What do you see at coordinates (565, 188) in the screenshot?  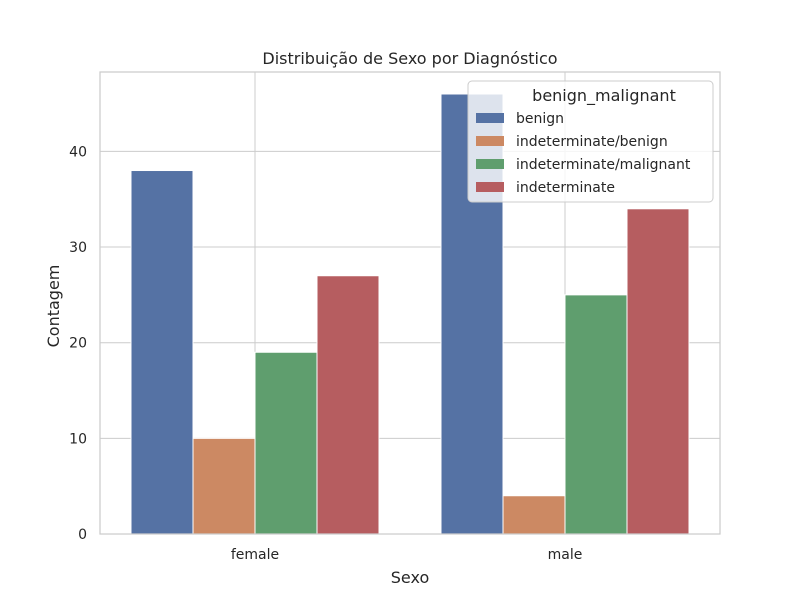 I see `legend-label: indeterminate` at bounding box center [565, 188].